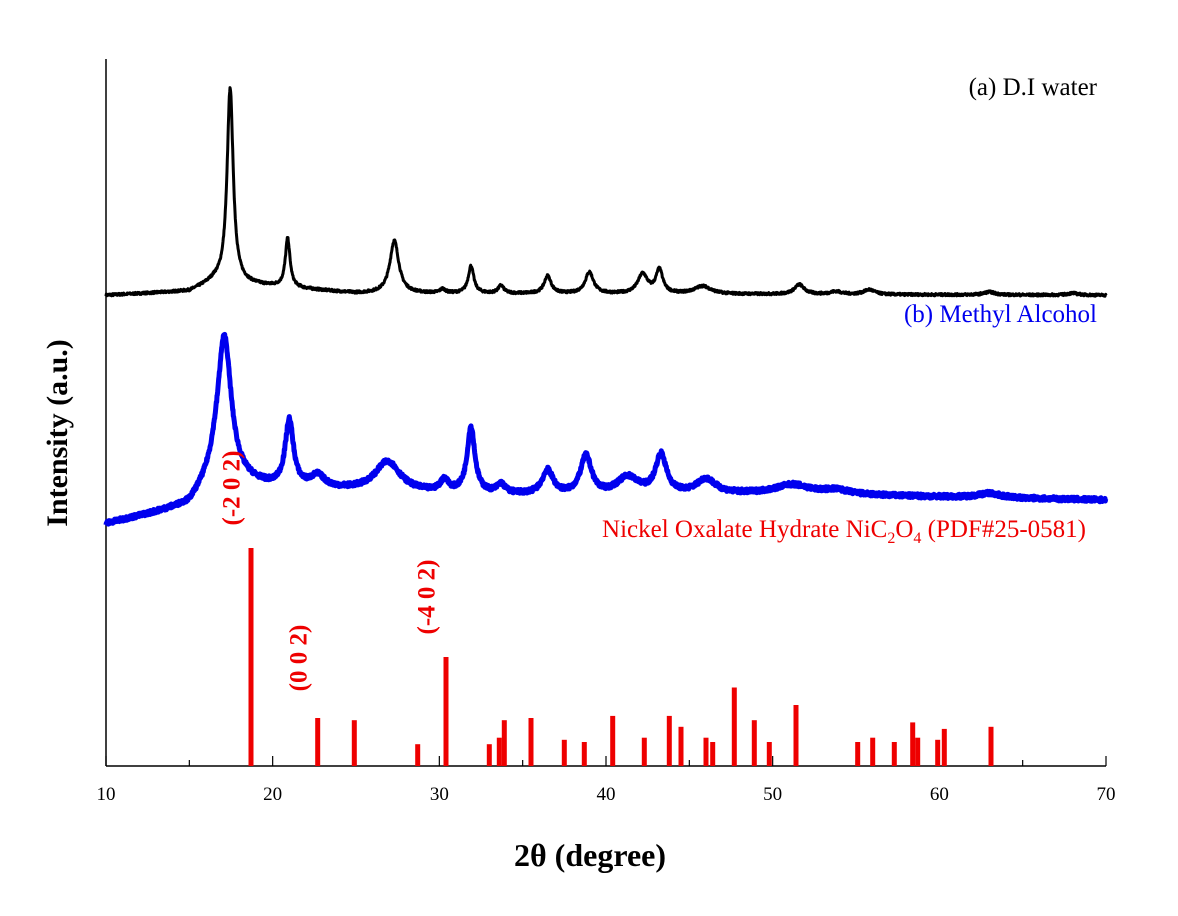 The image size is (1178, 916). I want to click on x-tick-label-10: 10, so click(106, 794).